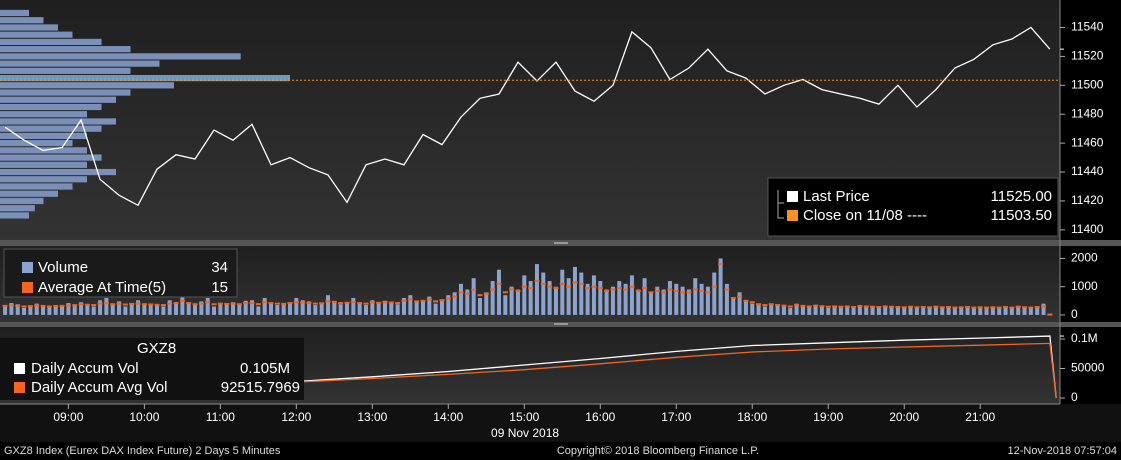  I want to click on y-tick-label: 0, so click(1074, 314).